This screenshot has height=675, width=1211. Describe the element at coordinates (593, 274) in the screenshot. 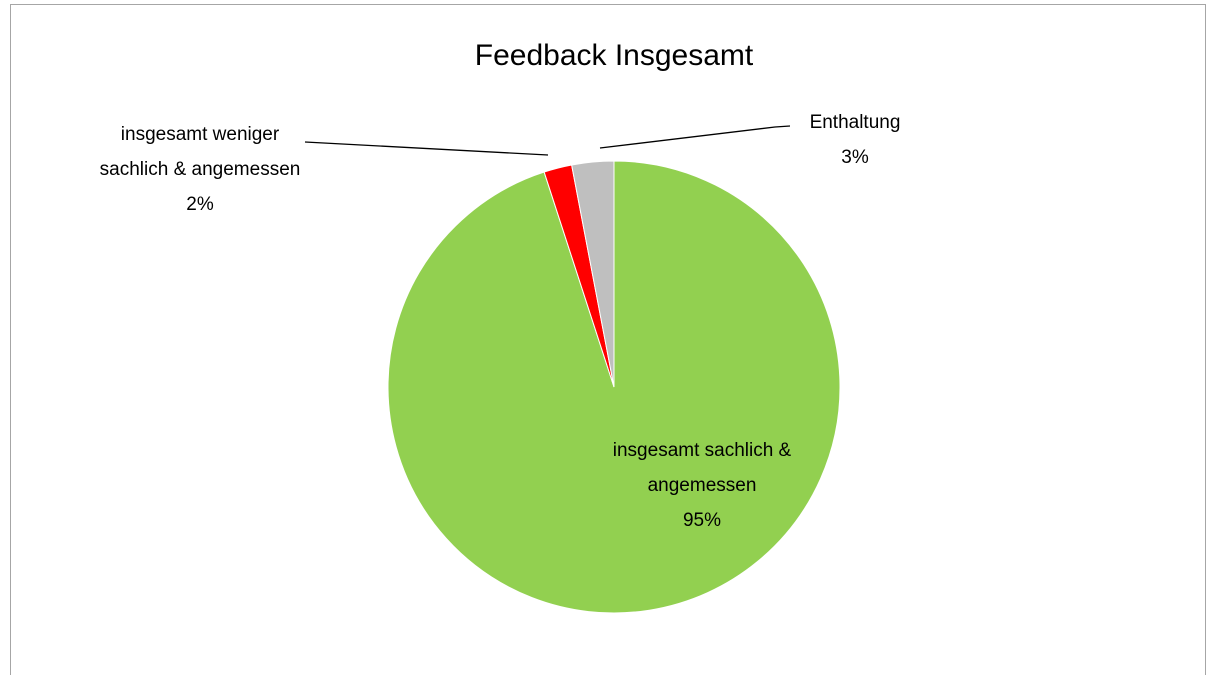

I see `pie-slice` at that location.